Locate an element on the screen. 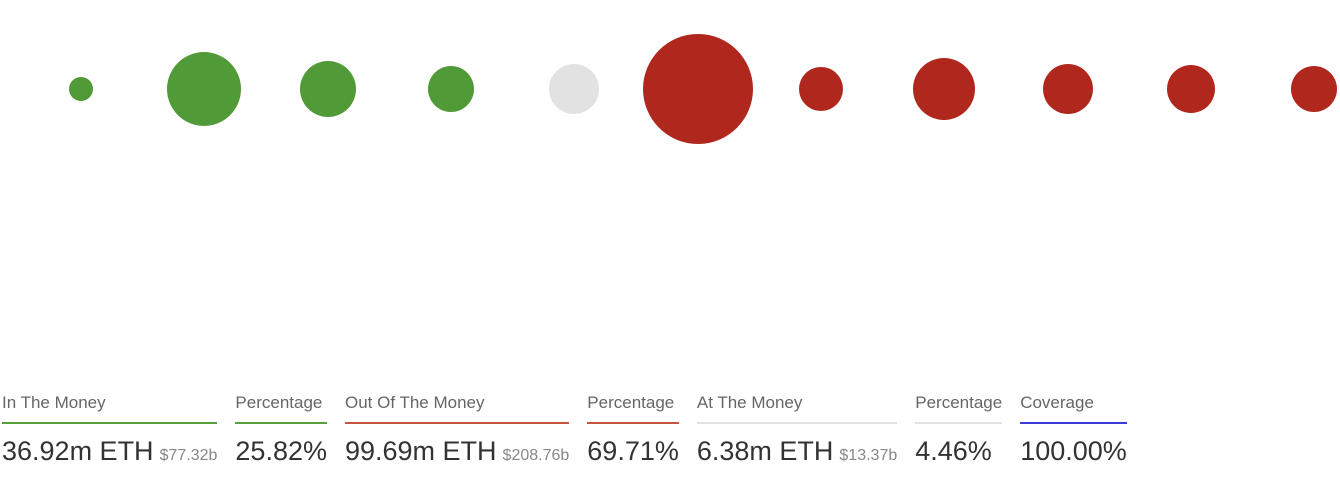 The width and height of the screenshot is (1340, 482). stat-value-row: 69.71% is located at coordinates (633, 451).